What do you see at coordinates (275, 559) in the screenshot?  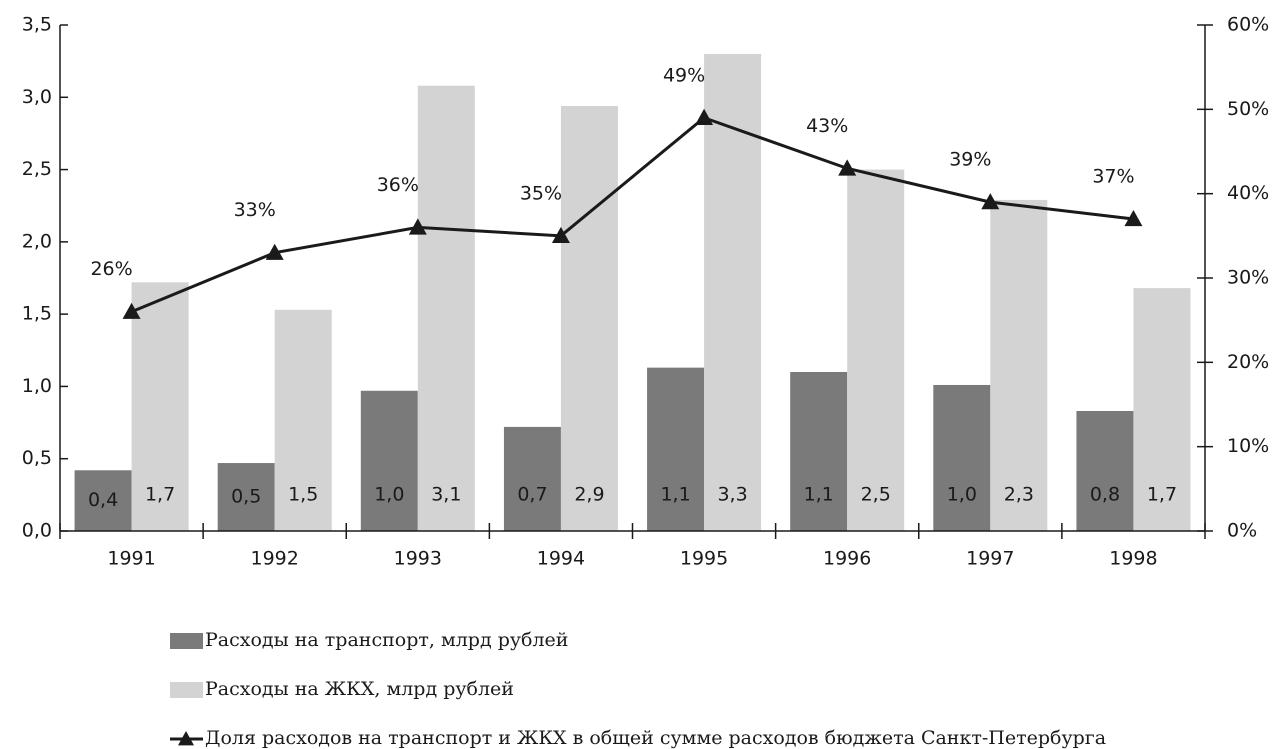 I see `x-tick-label: 1992` at bounding box center [275, 559].